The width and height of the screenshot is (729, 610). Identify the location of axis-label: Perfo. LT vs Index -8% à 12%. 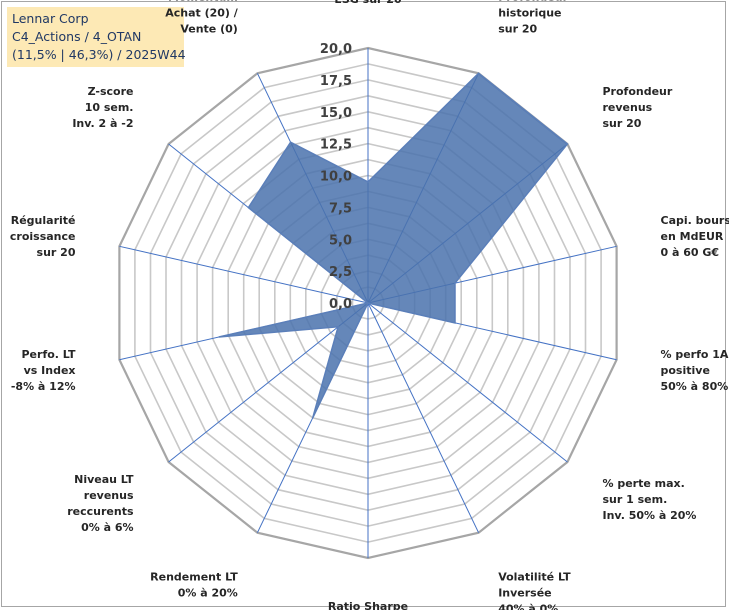
(43, 370).